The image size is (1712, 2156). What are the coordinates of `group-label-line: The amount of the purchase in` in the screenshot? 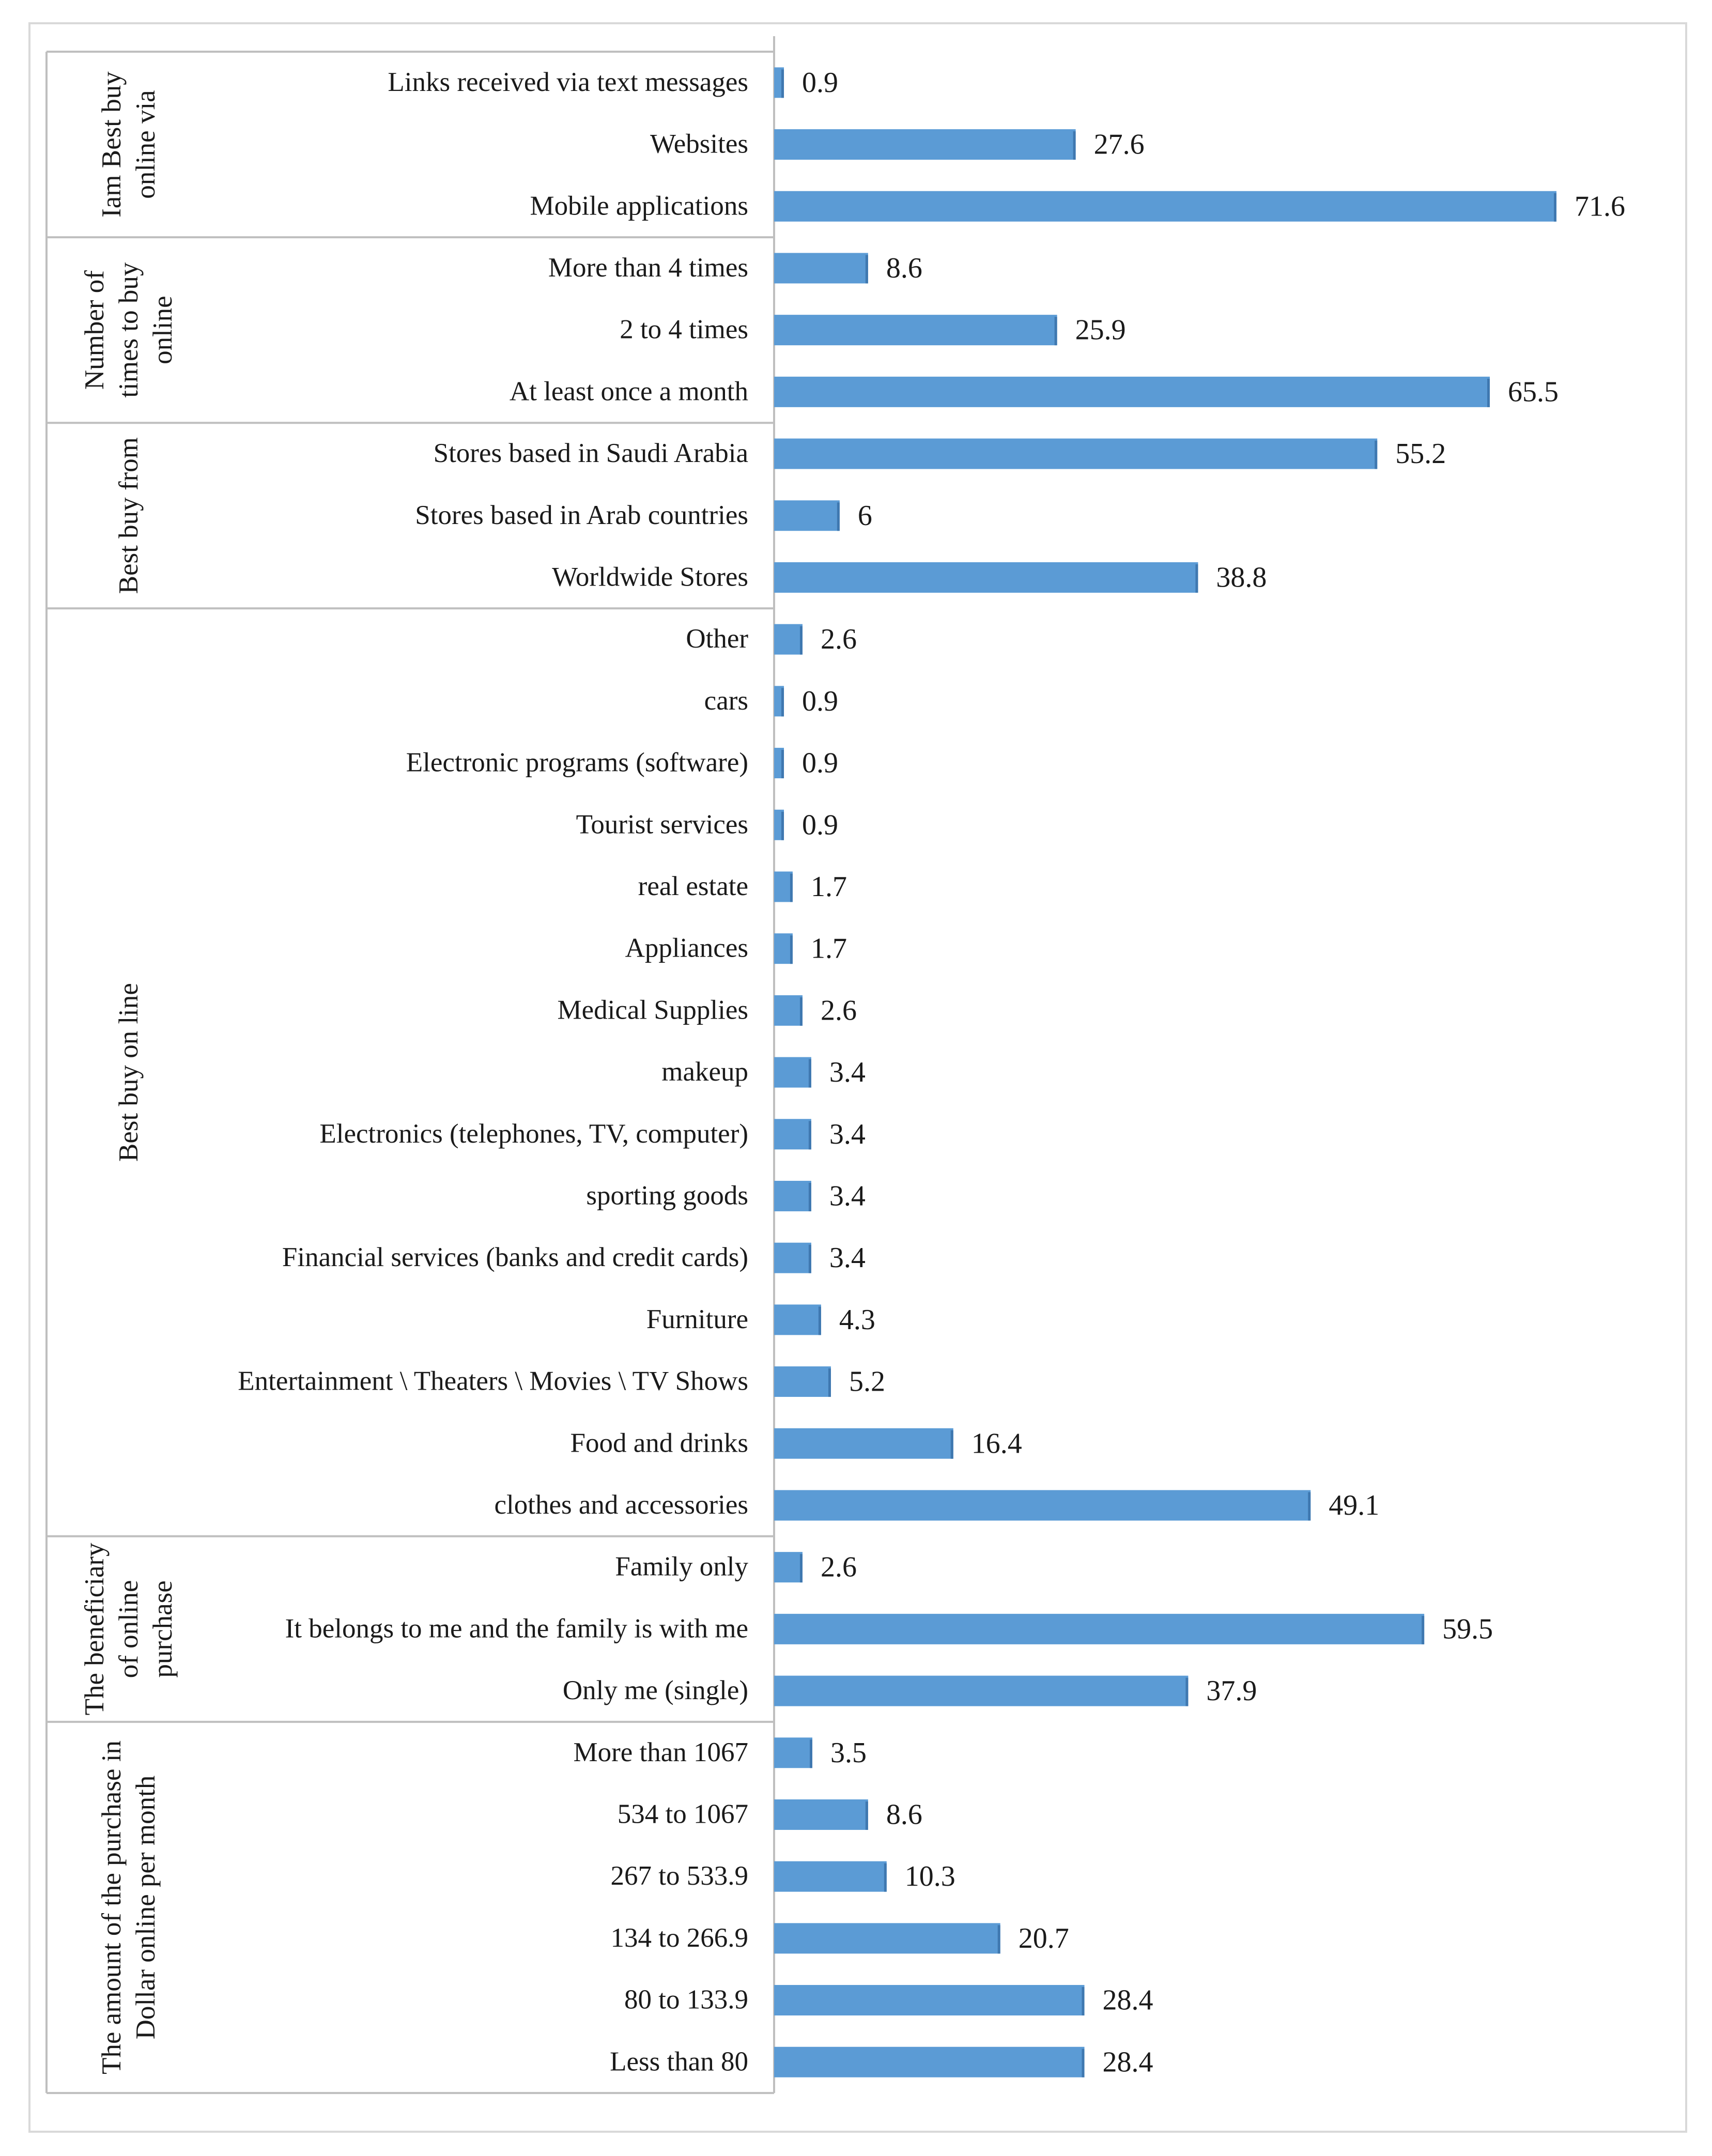 It's located at (112, 1908).